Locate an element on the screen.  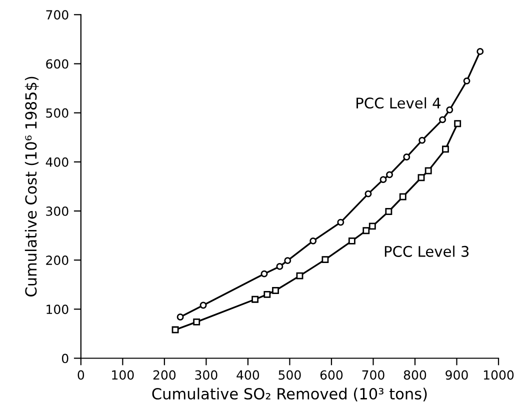
y-tick-label: 0 is located at coordinates (65, 359).